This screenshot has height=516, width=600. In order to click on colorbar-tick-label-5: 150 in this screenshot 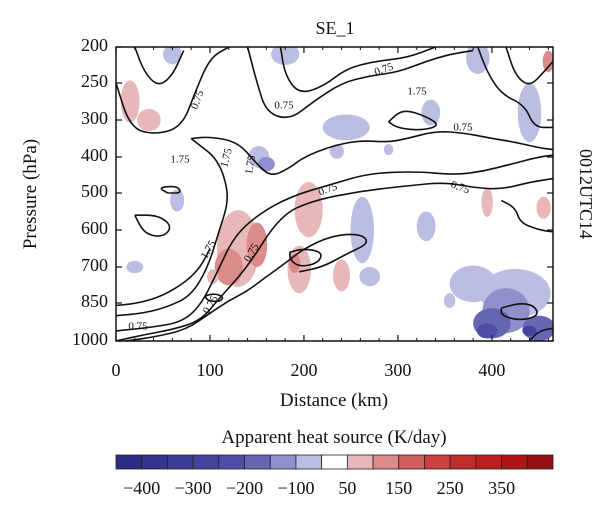, I will do `click(398, 488)`.